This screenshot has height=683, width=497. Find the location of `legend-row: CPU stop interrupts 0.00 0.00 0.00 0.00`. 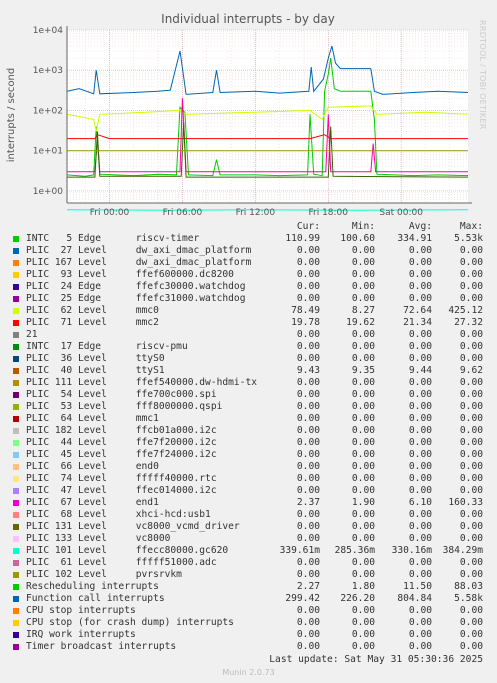

legend-row: CPU stop interrupts 0.00 0.00 0.00 0.00 is located at coordinates (253, 611).